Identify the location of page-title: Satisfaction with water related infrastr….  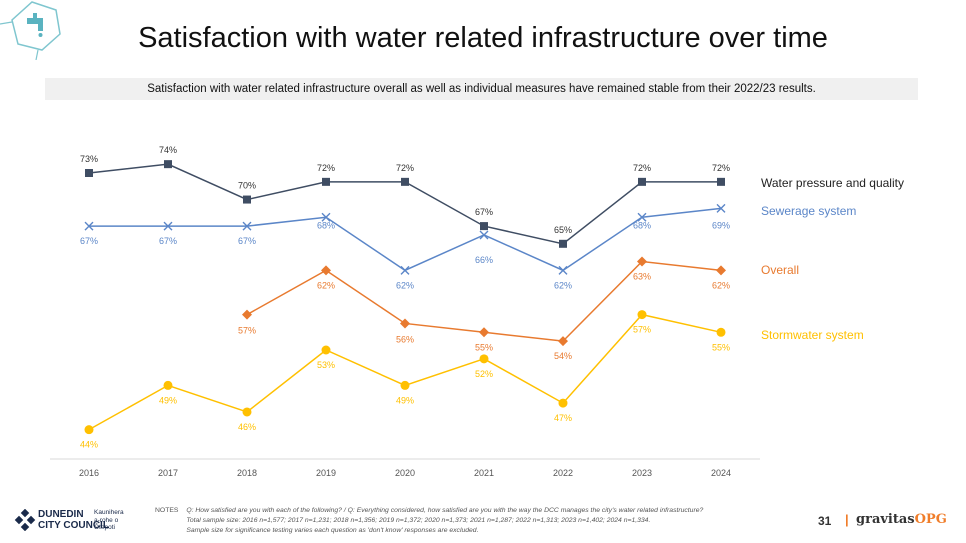
(483, 38).